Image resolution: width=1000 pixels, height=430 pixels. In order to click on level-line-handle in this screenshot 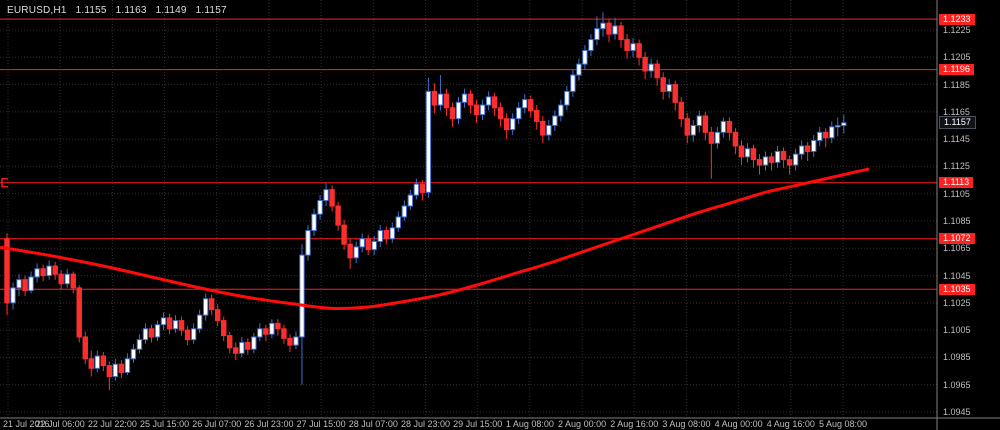, I will do `click(4, 183)`.